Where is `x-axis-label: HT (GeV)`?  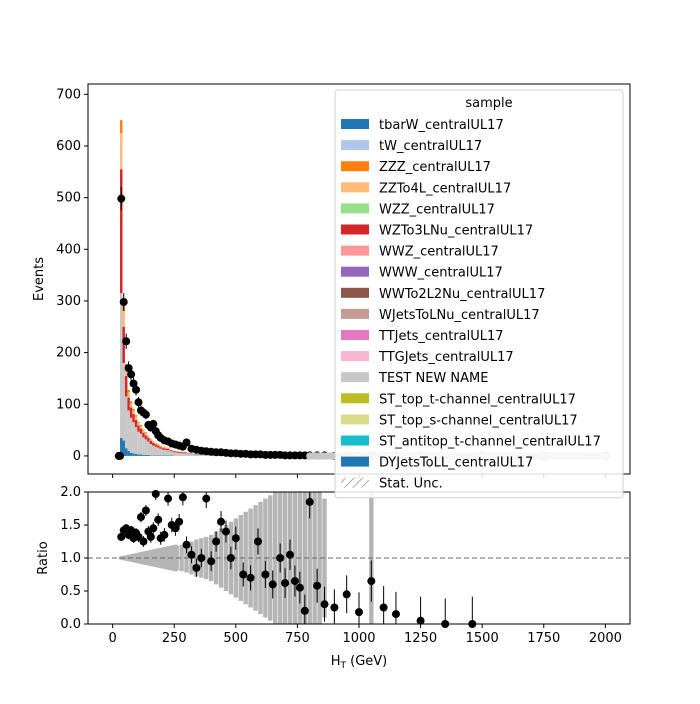 x-axis-label: HT (GeV) is located at coordinates (359, 662).